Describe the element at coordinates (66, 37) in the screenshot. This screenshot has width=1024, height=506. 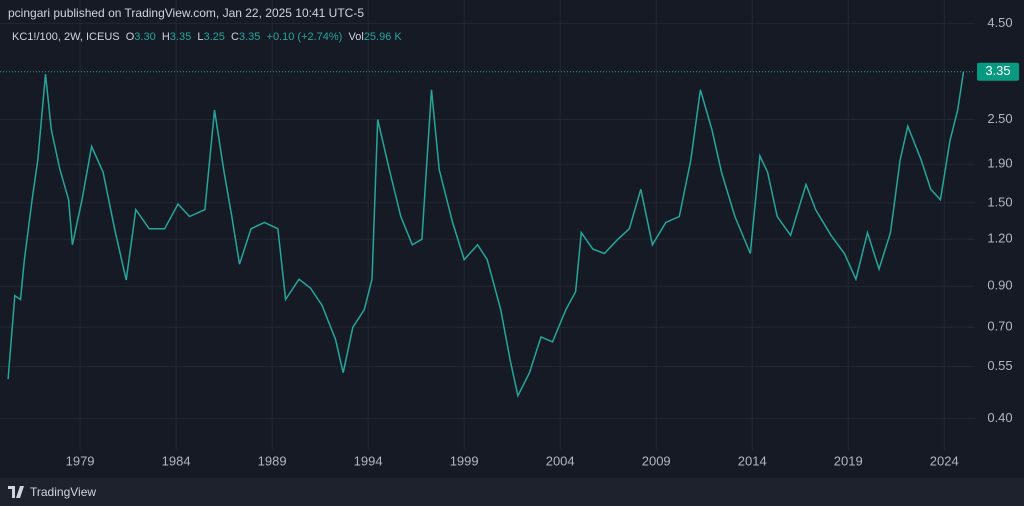
I see `symbol: KC1!/100, 2W, ICEUS` at that location.